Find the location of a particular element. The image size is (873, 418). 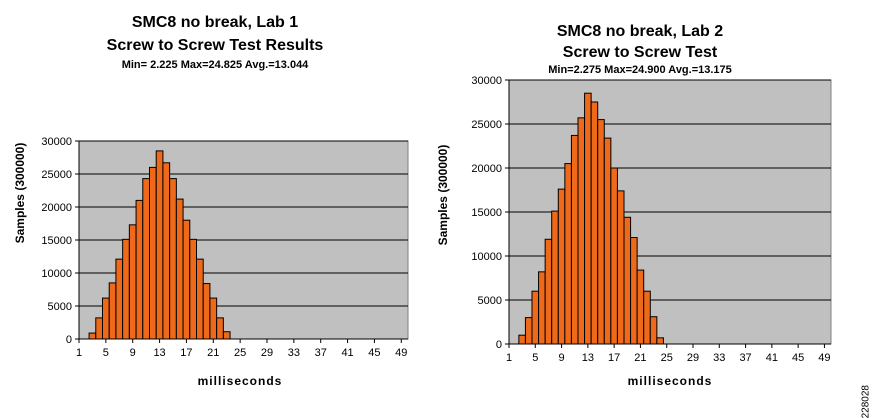

figure-id: 228028 is located at coordinates (865, 401).